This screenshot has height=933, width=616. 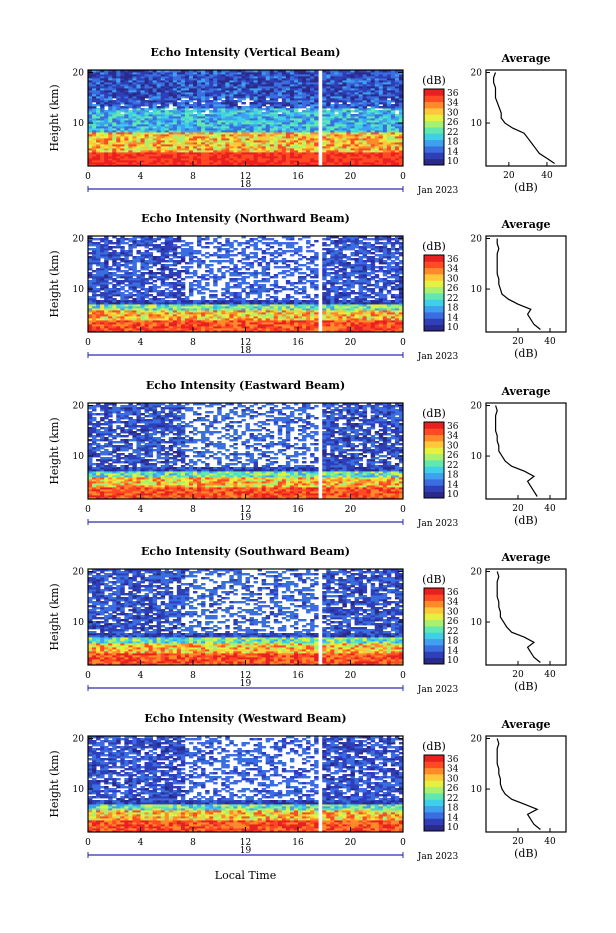 What do you see at coordinates (245, 875) in the screenshot?
I see `x-axis-label: Local Time` at bounding box center [245, 875].